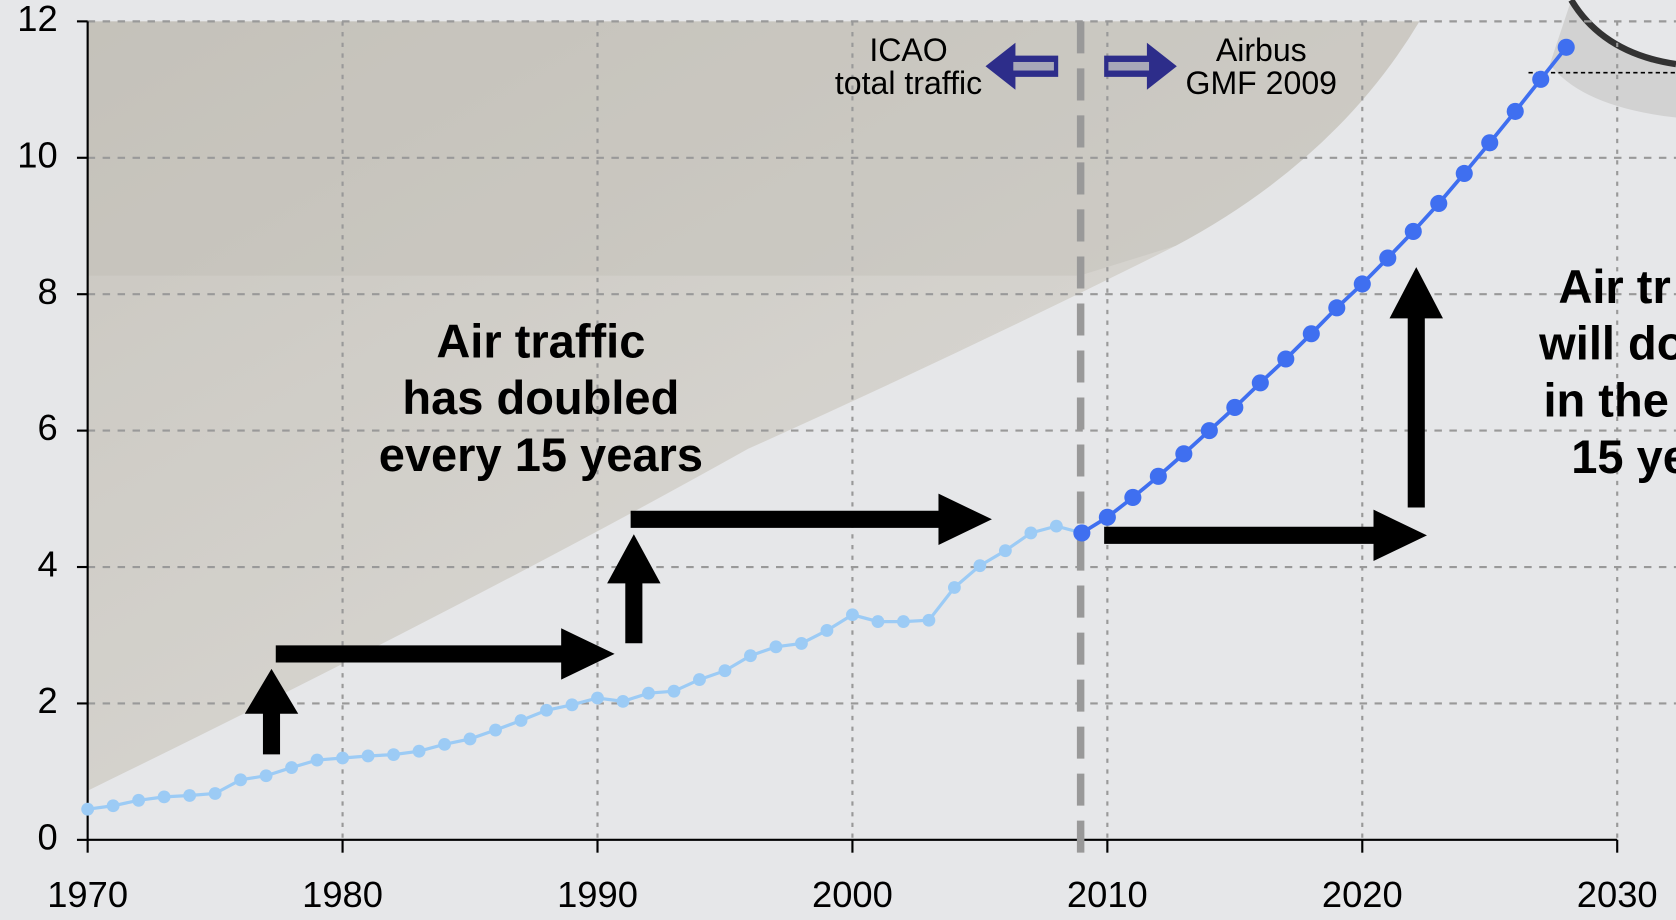 Image resolution: width=1676 pixels, height=920 pixels. I want to click on x-tick-label: 2000, so click(852, 894).